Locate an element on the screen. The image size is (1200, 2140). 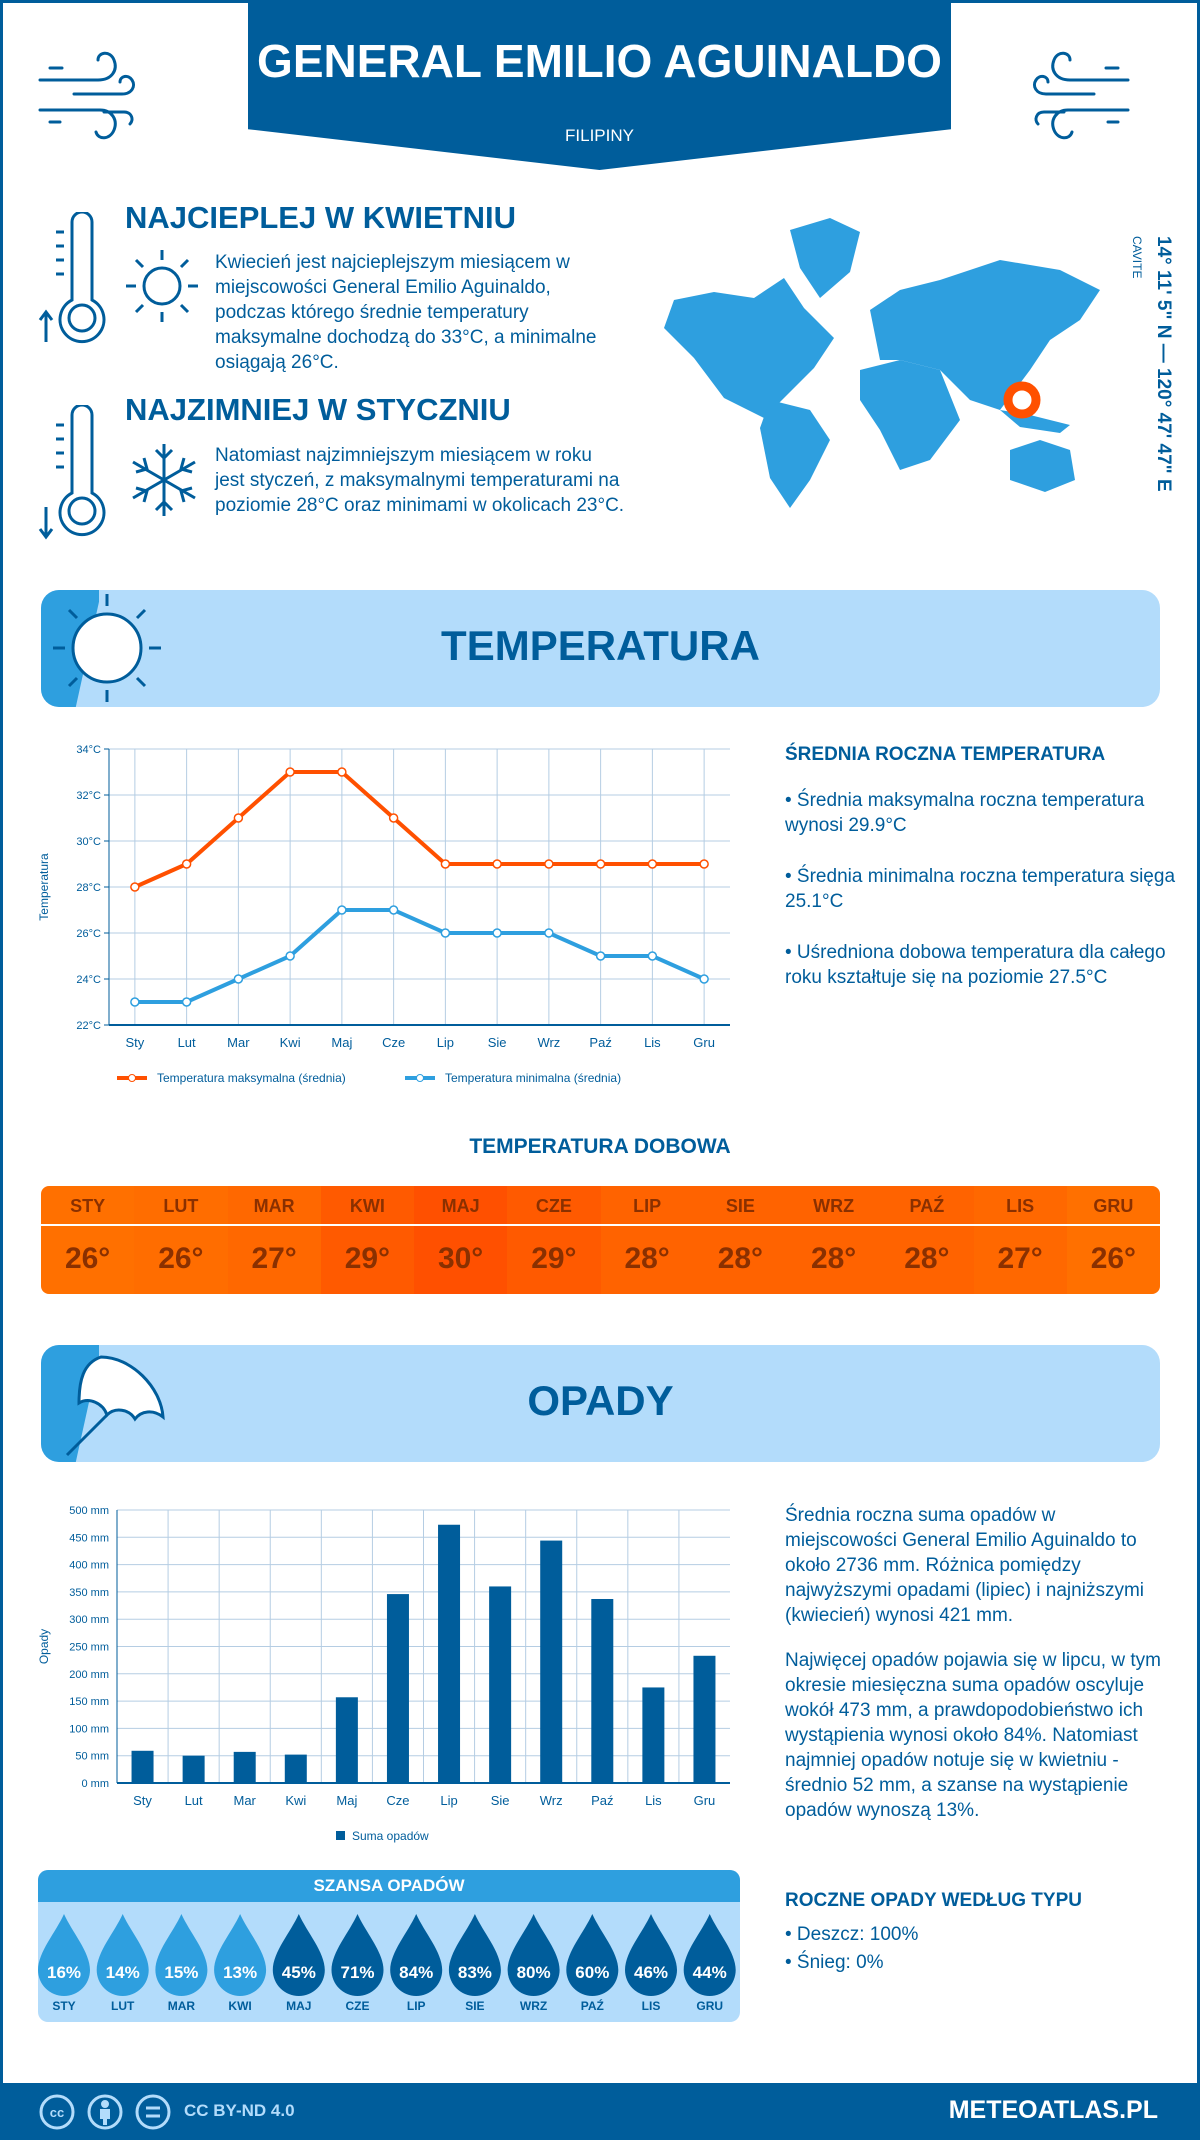
snowflake-icon is located at coordinates (164, 480).